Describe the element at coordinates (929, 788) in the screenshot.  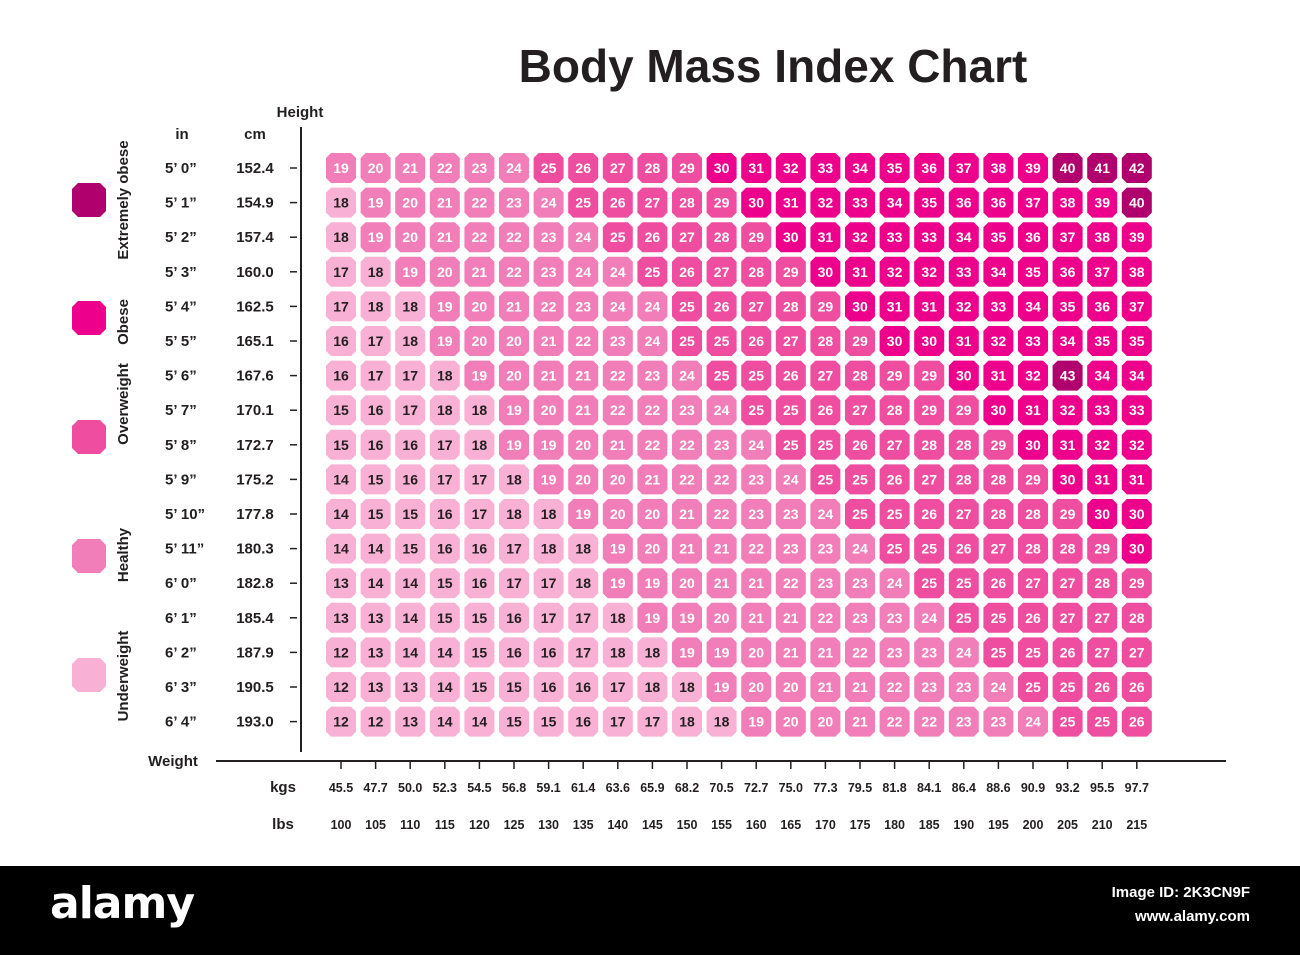
I see `weight-kgs-label: 84.1` at that location.